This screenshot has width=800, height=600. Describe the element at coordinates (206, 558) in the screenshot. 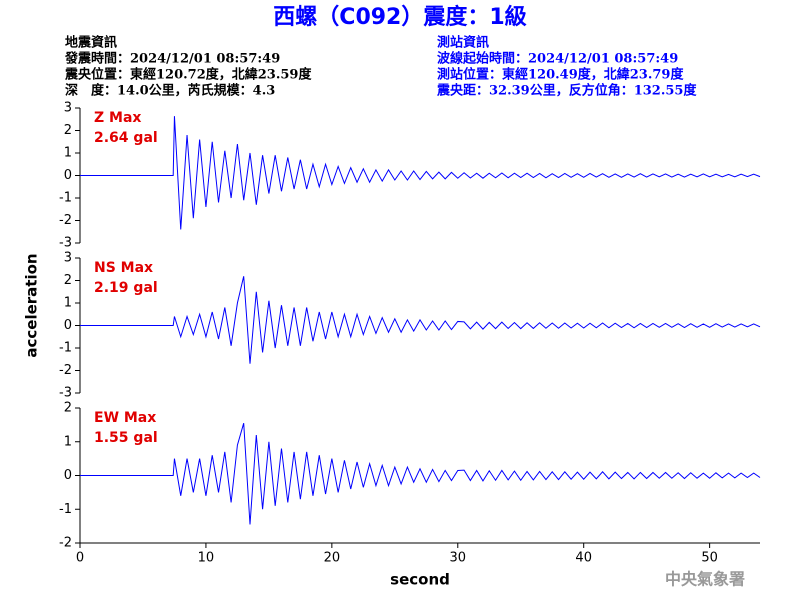

I see `x-tick-label: 10` at that location.